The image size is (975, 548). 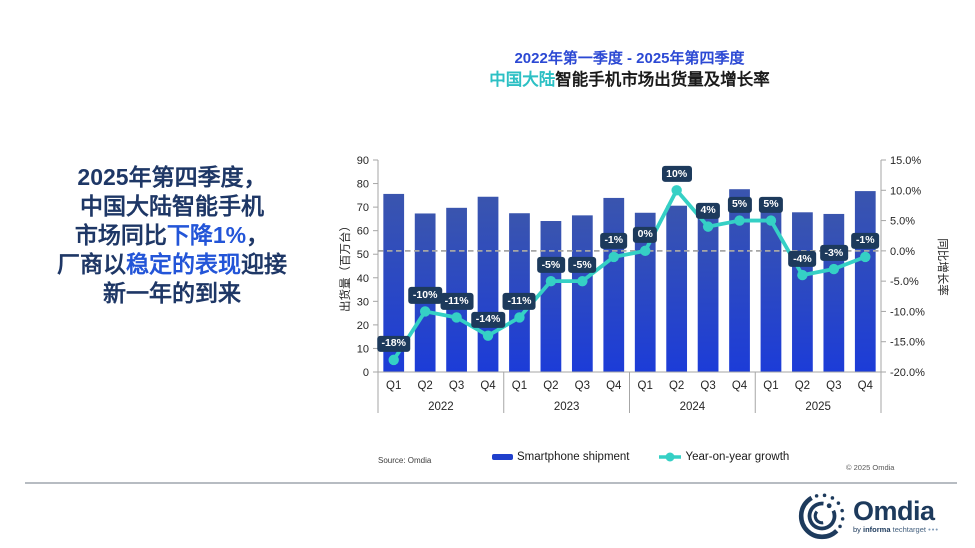 What do you see at coordinates (366, 373) in the screenshot?
I see `left-axis-tick-label: 0` at bounding box center [366, 373].